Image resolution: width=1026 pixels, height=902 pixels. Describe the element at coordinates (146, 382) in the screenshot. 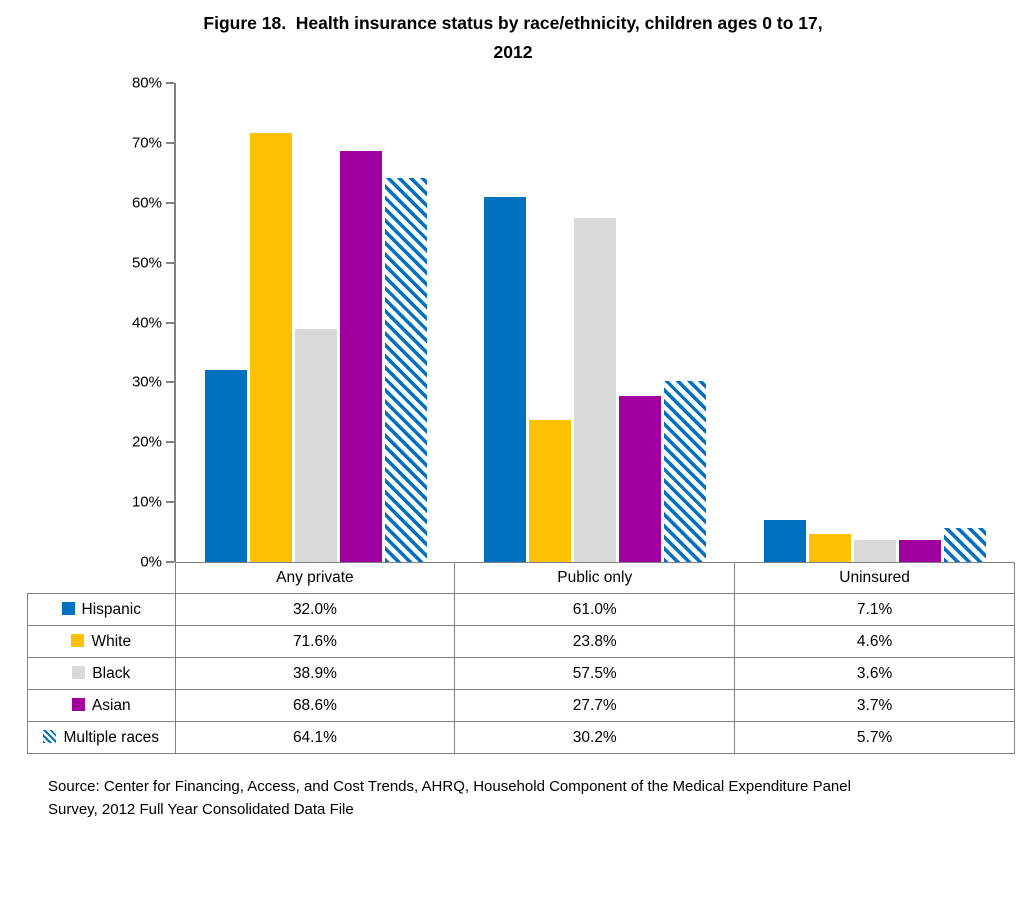

I see `y-axis-label-30: 30%` at that location.